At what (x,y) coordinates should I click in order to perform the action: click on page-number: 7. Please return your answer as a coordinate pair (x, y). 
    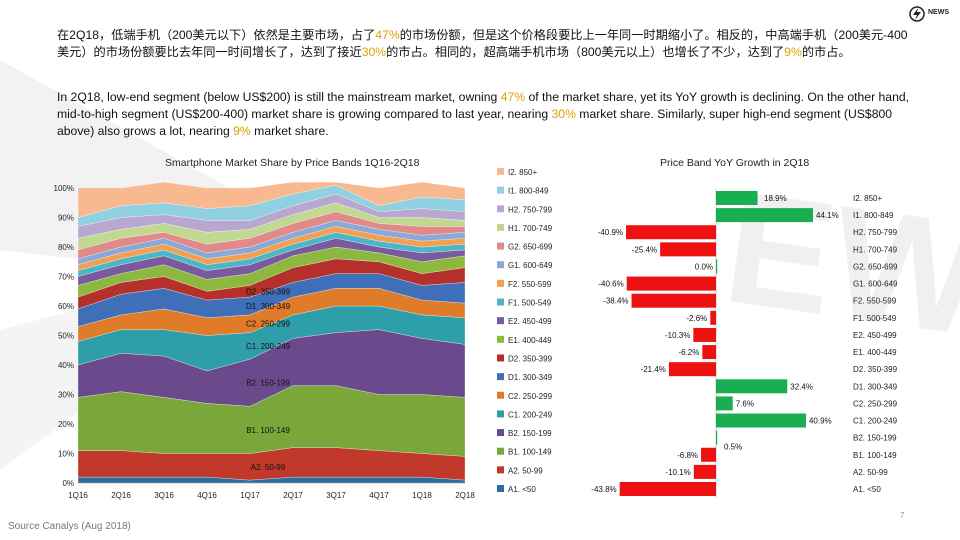
    Looking at the image, I should click on (902, 515).